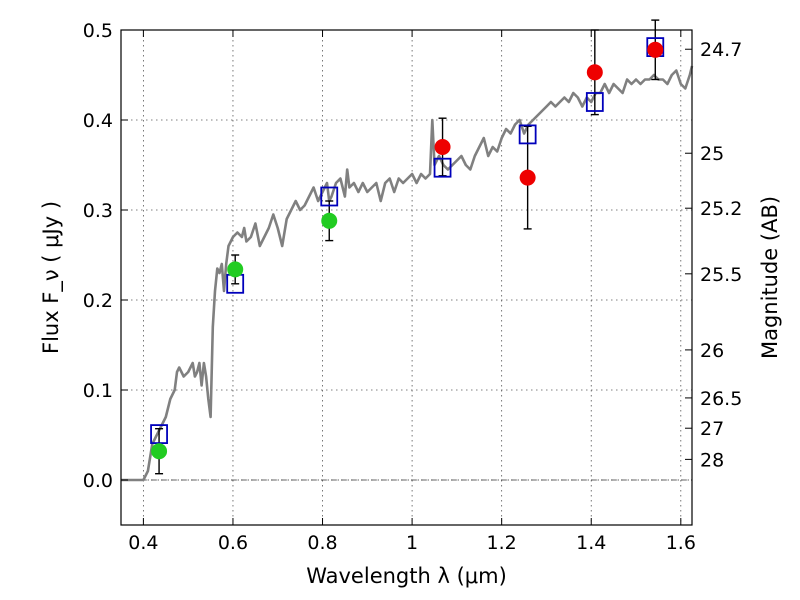  Describe the element at coordinates (502, 543) in the screenshot. I see `x-tick-label: 1.2` at that location.